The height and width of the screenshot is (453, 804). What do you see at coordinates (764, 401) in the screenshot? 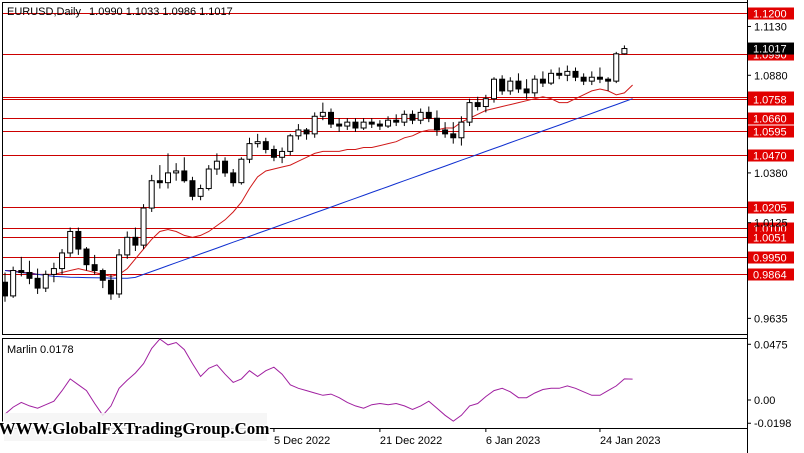
I see `oscillator-tick-label: 0.00` at bounding box center [764, 401].